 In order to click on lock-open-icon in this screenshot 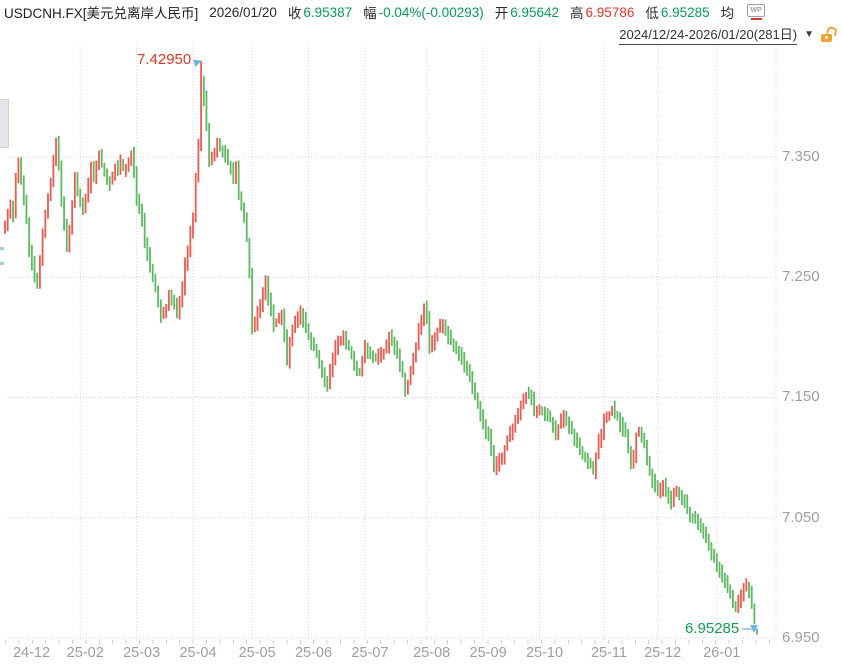, I will do `click(829, 33)`.